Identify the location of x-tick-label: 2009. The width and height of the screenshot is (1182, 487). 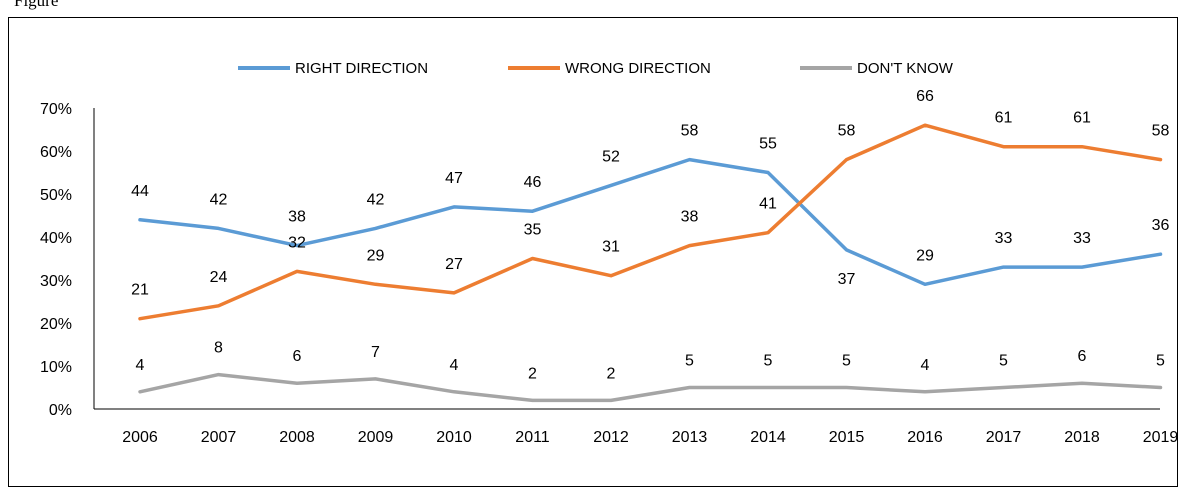
(376, 437).